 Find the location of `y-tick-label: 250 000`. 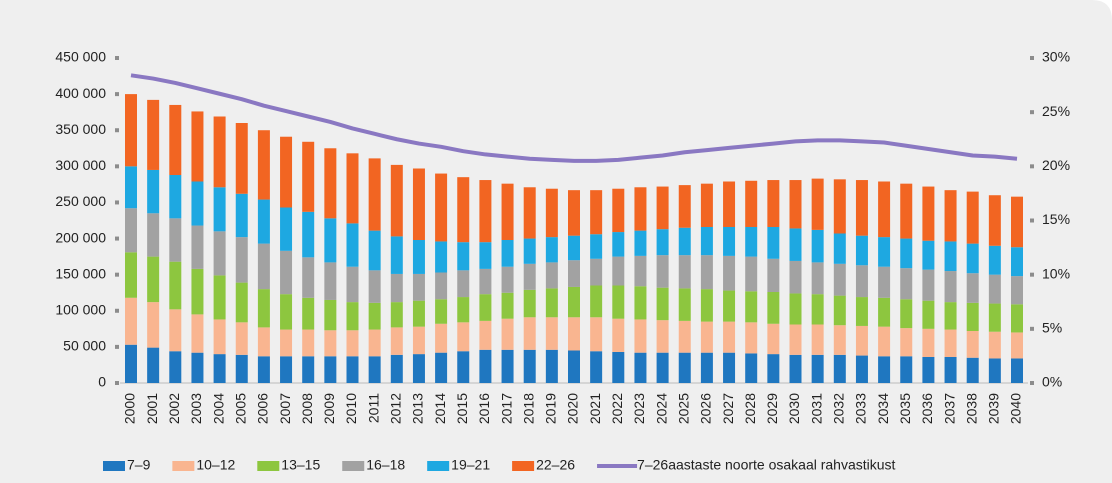

y-tick-label: 250 000 is located at coordinates (80, 201).